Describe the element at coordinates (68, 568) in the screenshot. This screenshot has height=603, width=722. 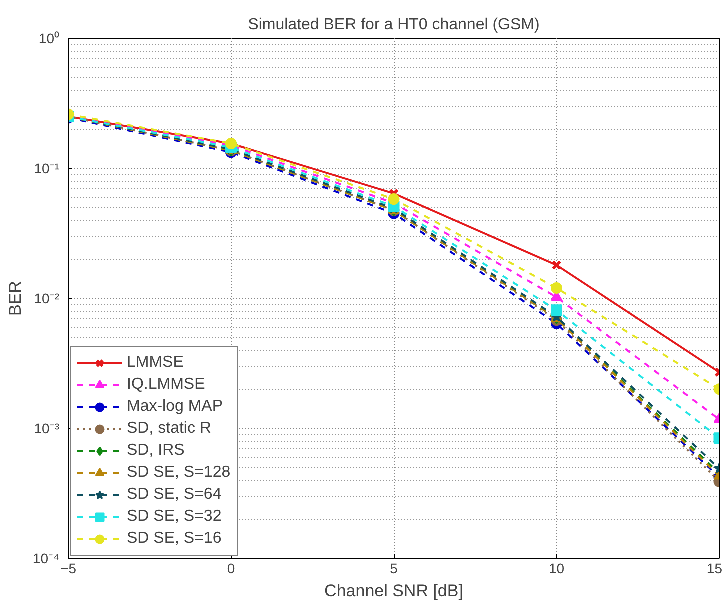
I see `x-tick-label: −5` at that location.